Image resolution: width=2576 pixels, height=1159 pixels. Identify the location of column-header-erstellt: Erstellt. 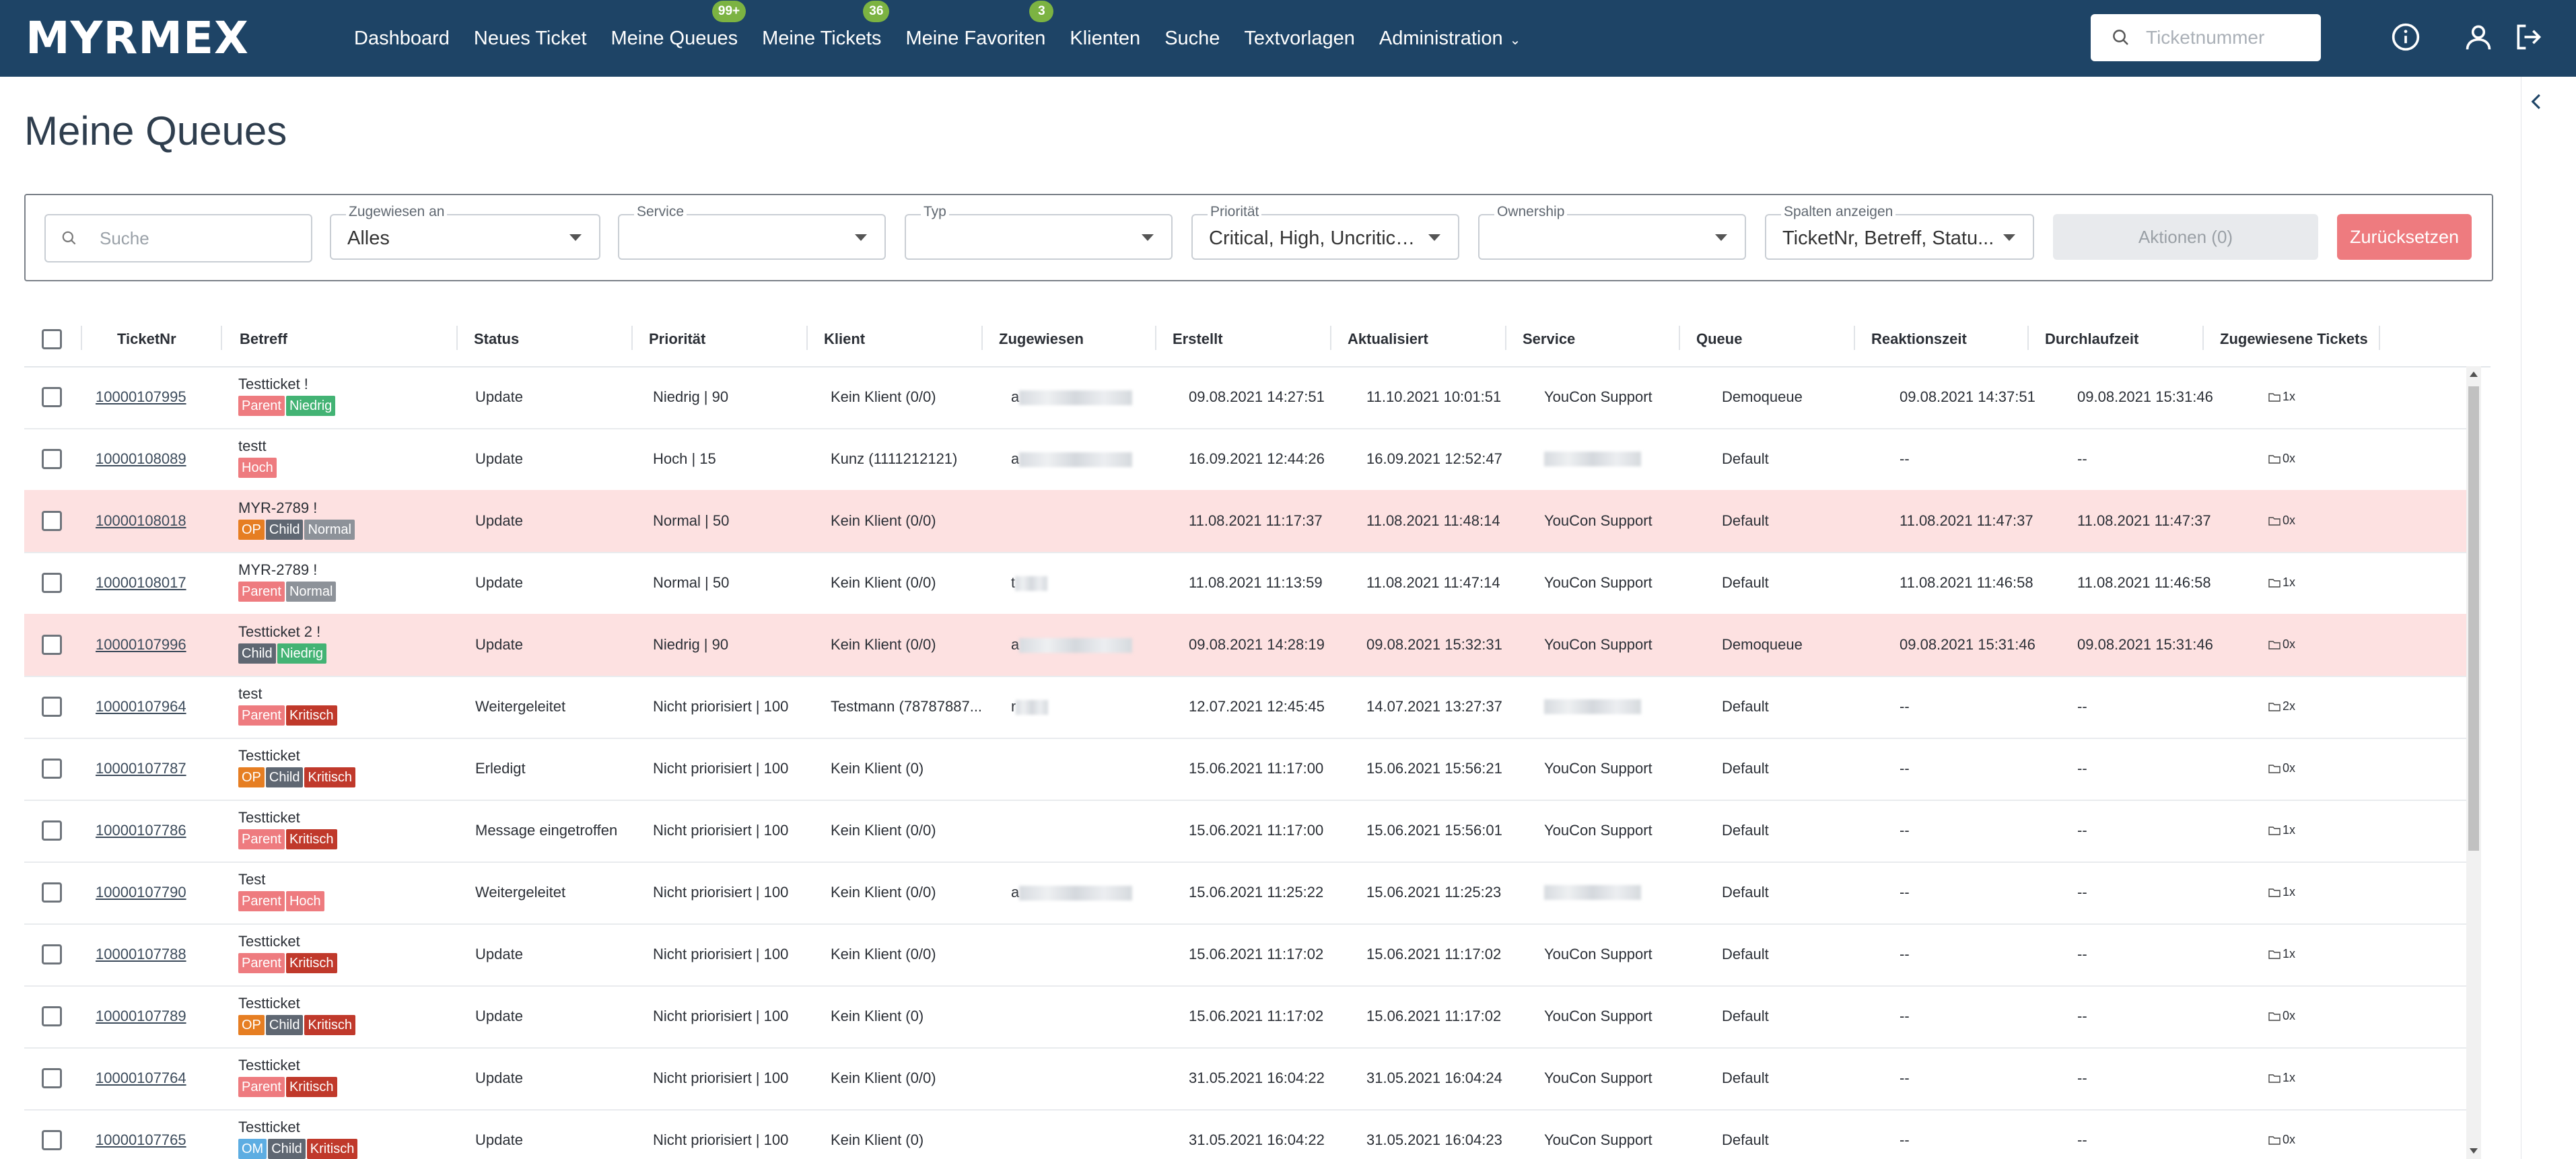
(1198, 338).